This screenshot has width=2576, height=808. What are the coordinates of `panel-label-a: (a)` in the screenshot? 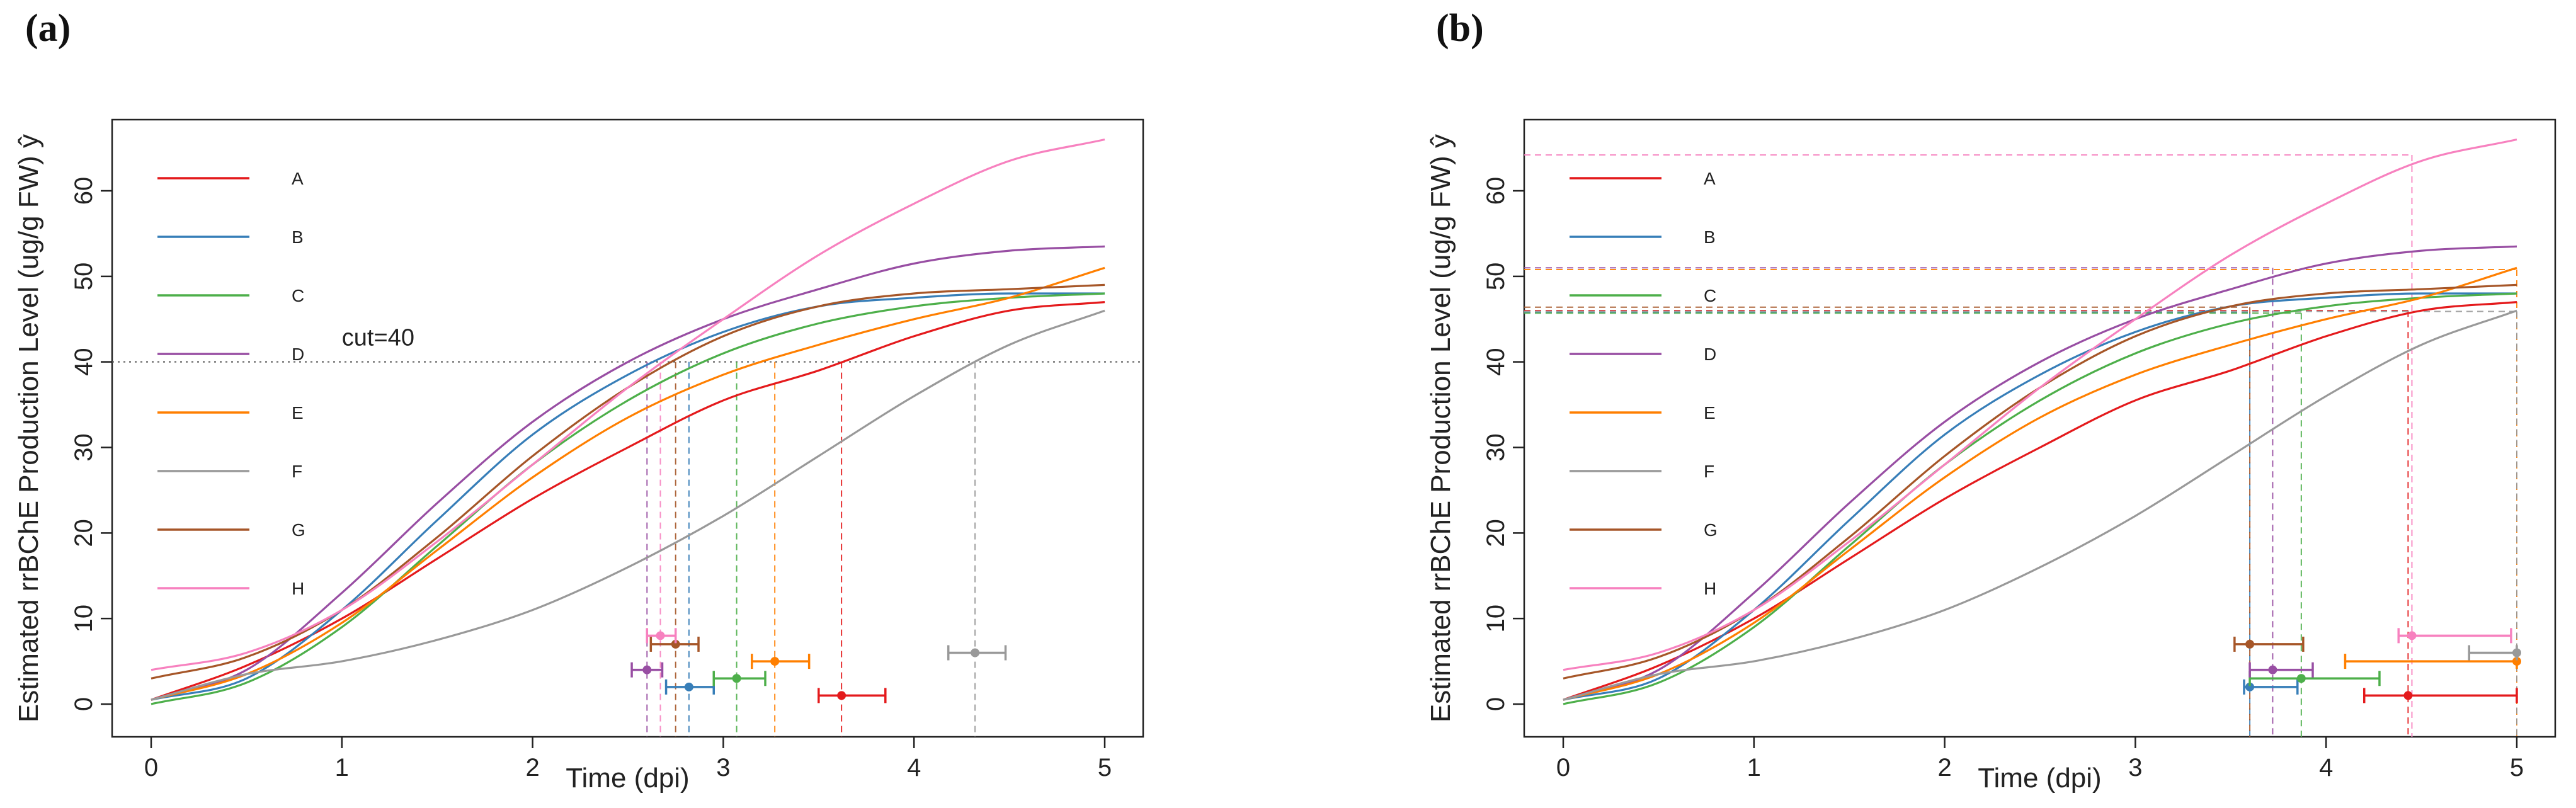 It's located at (48, 29).